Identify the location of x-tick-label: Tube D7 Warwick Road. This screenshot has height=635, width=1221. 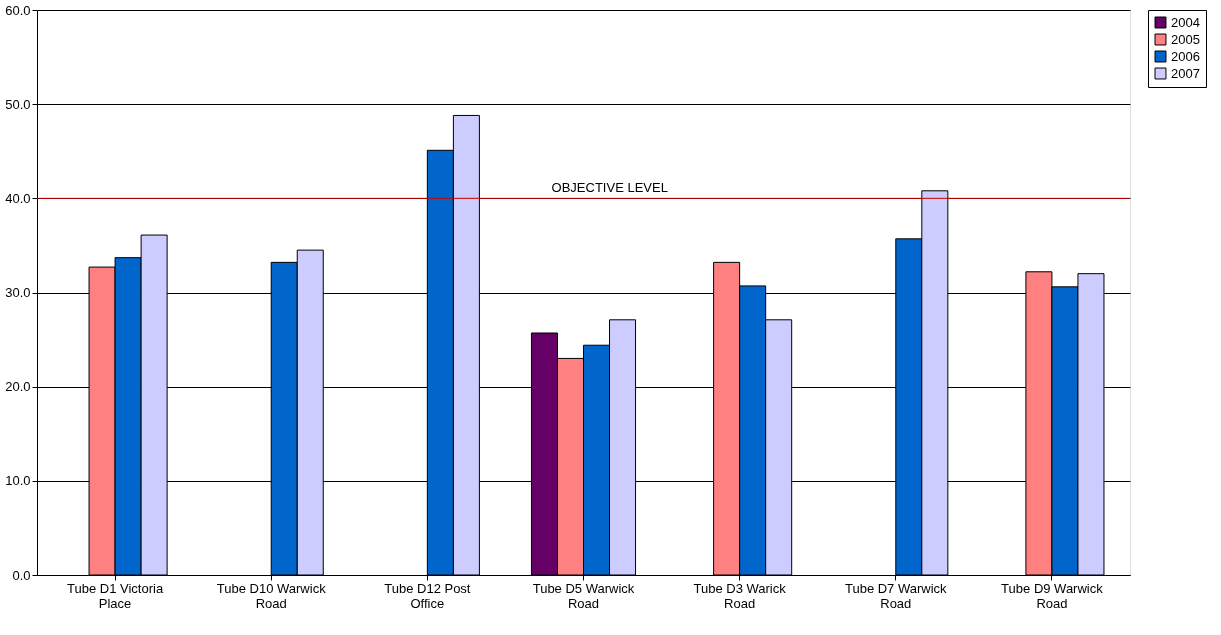
(896, 595).